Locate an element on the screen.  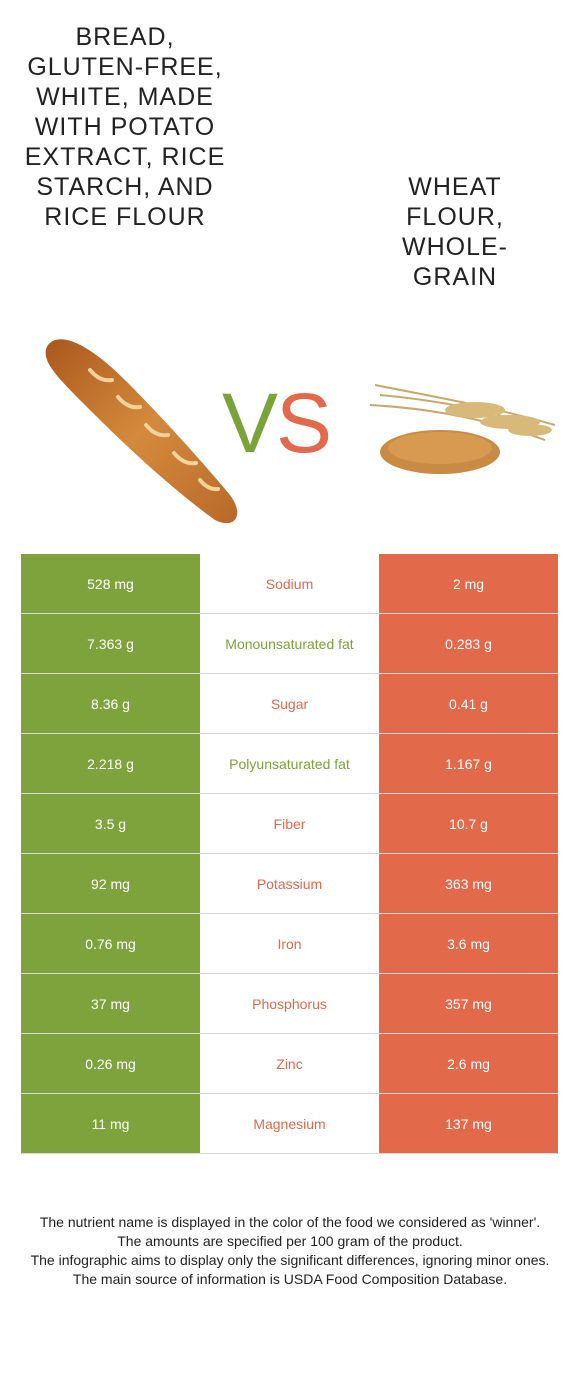
left-value: 7.363 g is located at coordinates (110, 644).